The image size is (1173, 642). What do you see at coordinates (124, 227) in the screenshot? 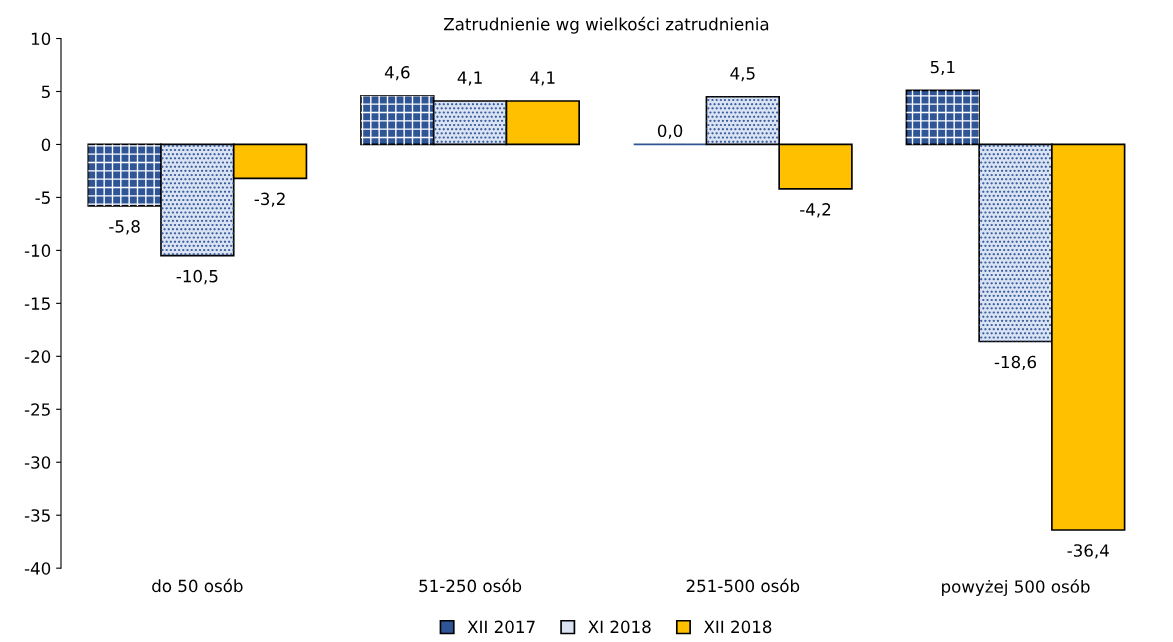
I see `data-label: -5,8` at bounding box center [124, 227].